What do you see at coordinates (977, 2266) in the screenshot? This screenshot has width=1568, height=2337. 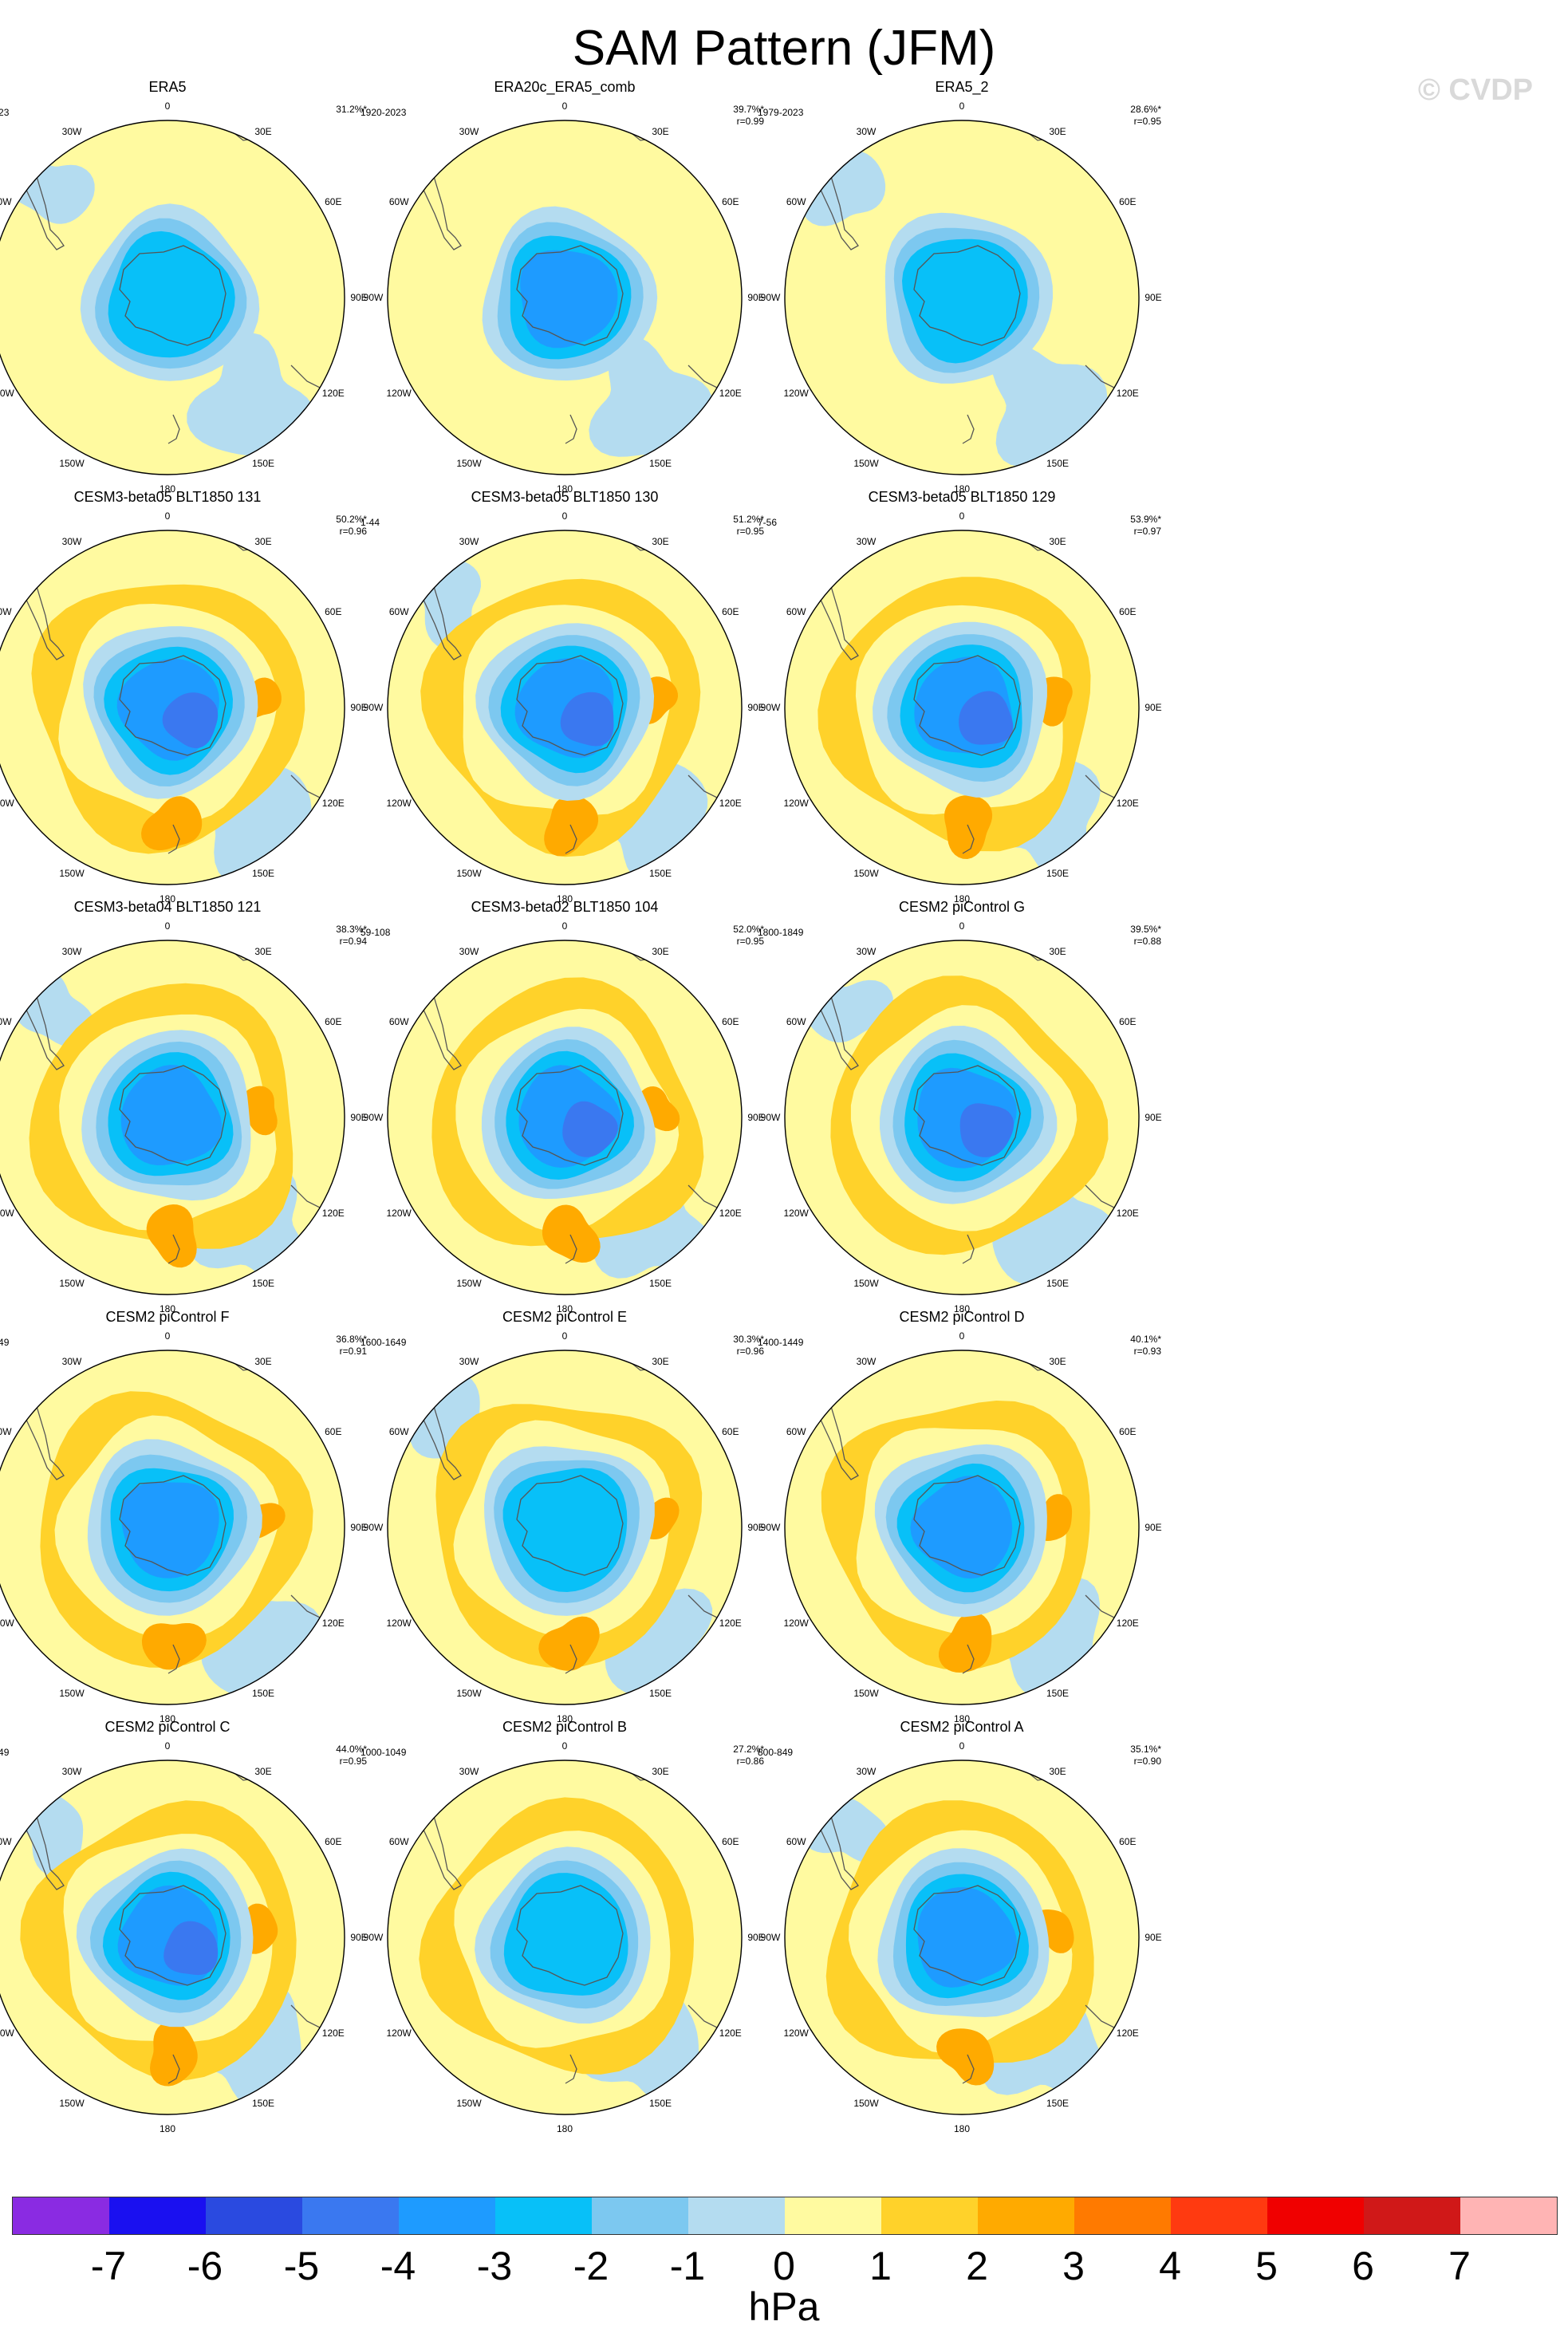 I see `colorbar-tick-label: 2` at bounding box center [977, 2266].